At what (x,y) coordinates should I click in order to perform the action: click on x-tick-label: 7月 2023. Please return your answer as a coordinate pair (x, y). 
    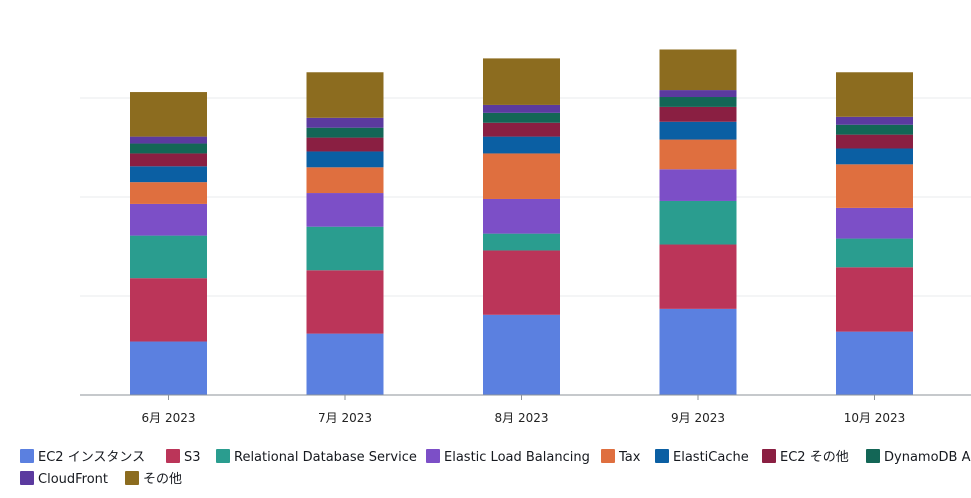
    Looking at the image, I should click on (345, 418).